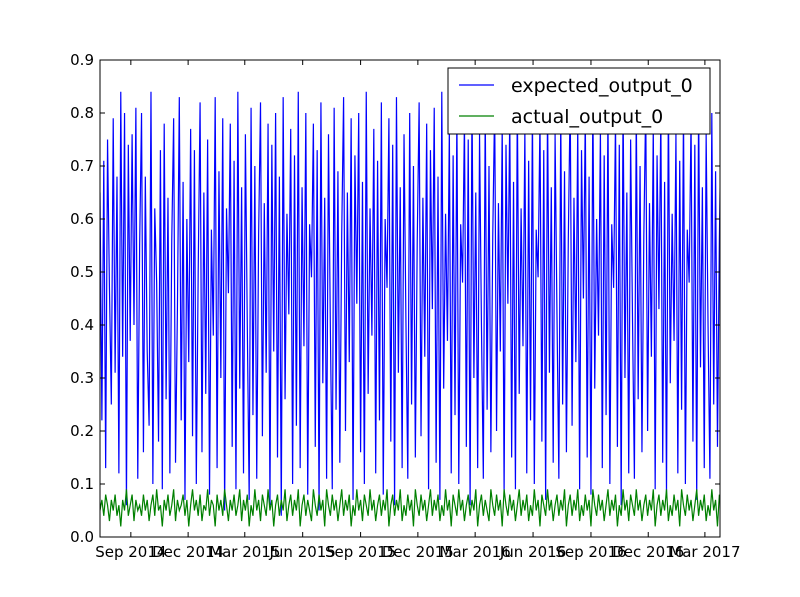 Image resolution: width=800 pixels, height=597 pixels. I want to click on x-tick-label: Dec 2015, so click(418, 552).